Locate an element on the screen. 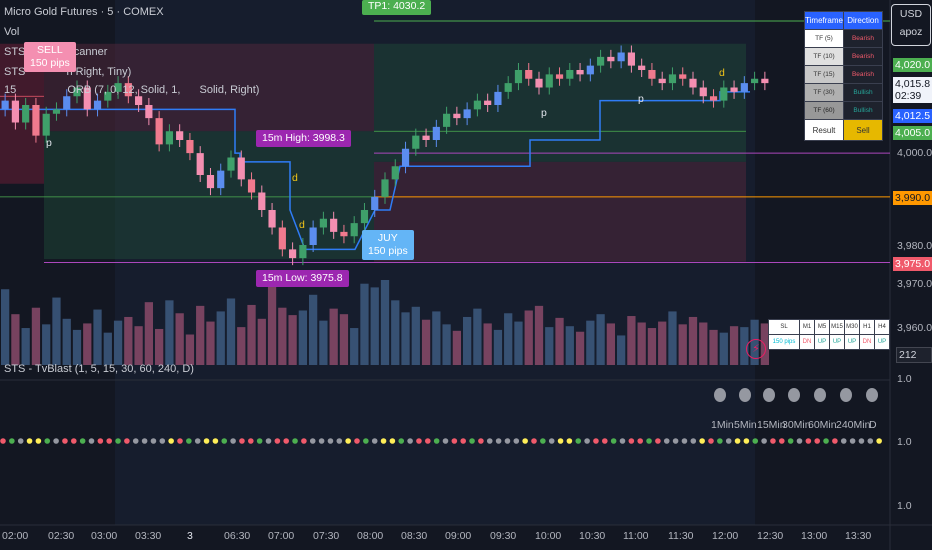  time-label: 08:30 is located at coordinates (414, 536).